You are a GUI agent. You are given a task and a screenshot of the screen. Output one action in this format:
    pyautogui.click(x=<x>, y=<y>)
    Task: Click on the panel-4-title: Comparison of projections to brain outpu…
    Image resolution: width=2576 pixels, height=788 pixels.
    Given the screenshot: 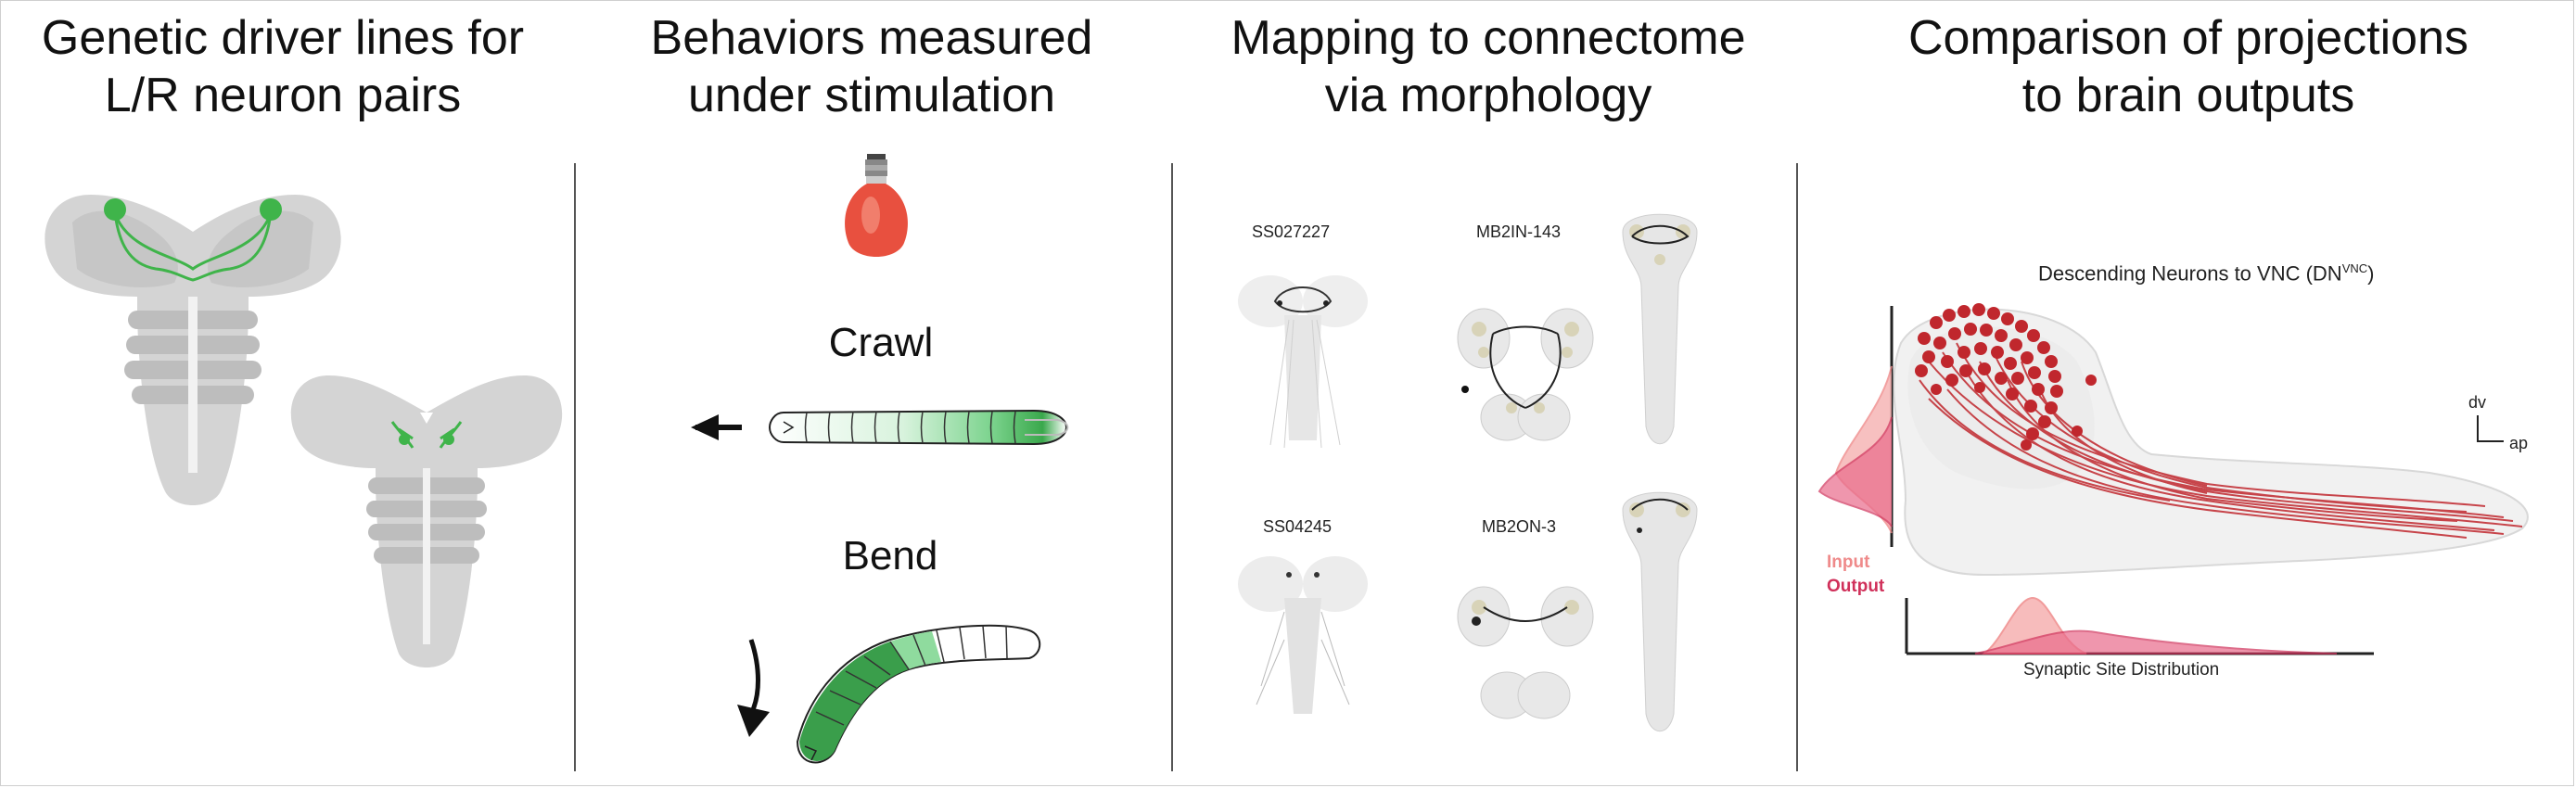 What is the action you would take?
    pyautogui.click(x=2188, y=66)
    